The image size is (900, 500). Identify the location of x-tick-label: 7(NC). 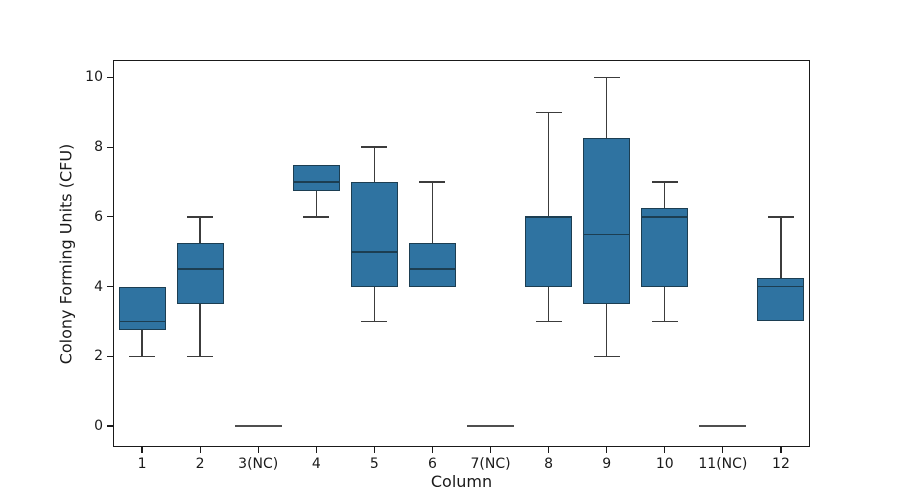
(490, 464).